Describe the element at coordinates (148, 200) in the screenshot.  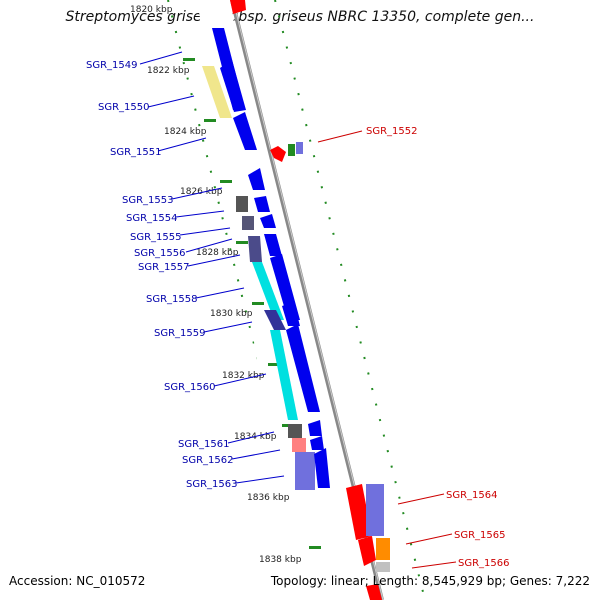
I see `label-sgr-1553: SGR_1553` at that location.